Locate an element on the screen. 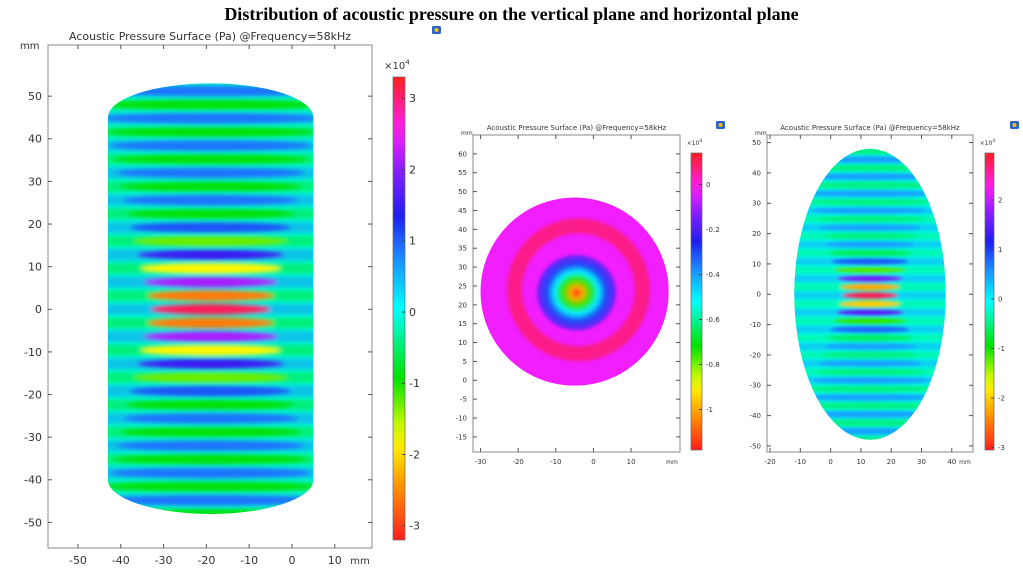  x-tick-label: -10 is located at coordinates (249, 560).